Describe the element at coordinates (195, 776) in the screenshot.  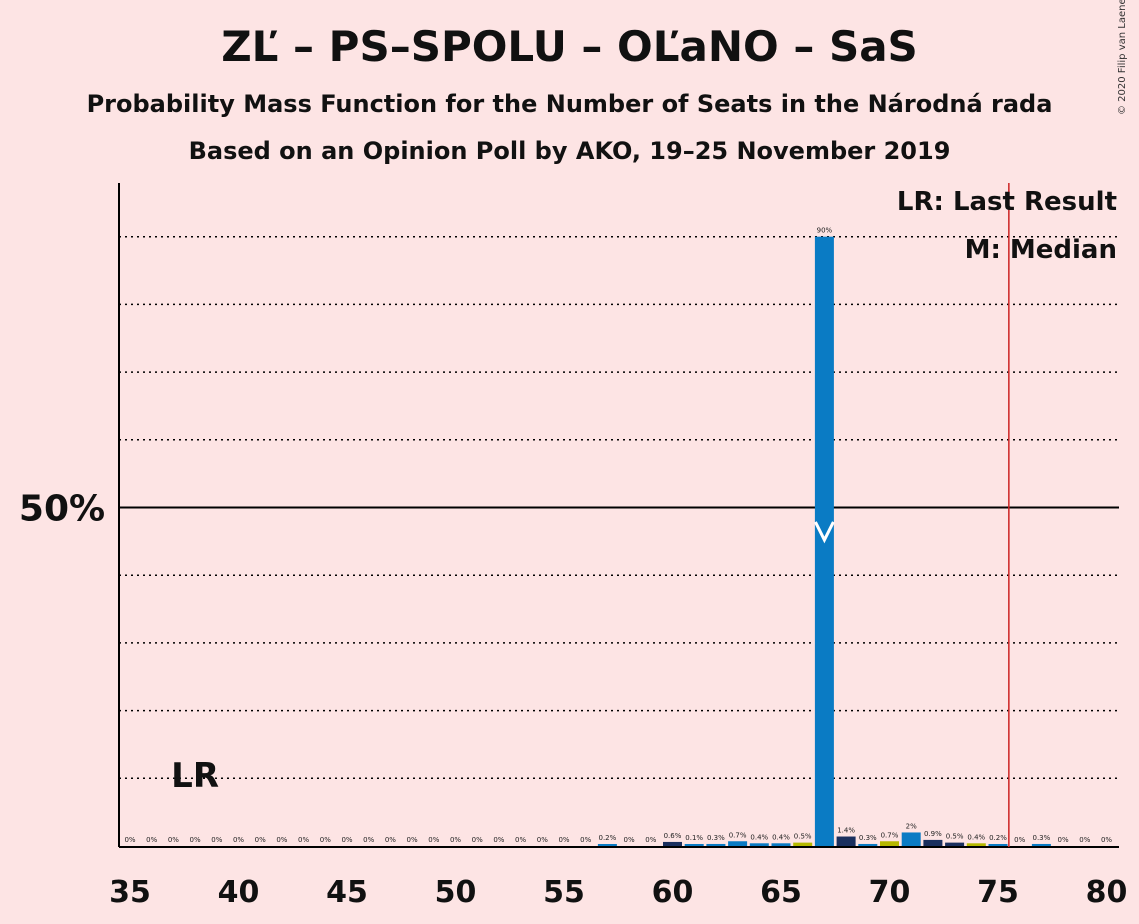
I see `last-result-label: LR` at that location.